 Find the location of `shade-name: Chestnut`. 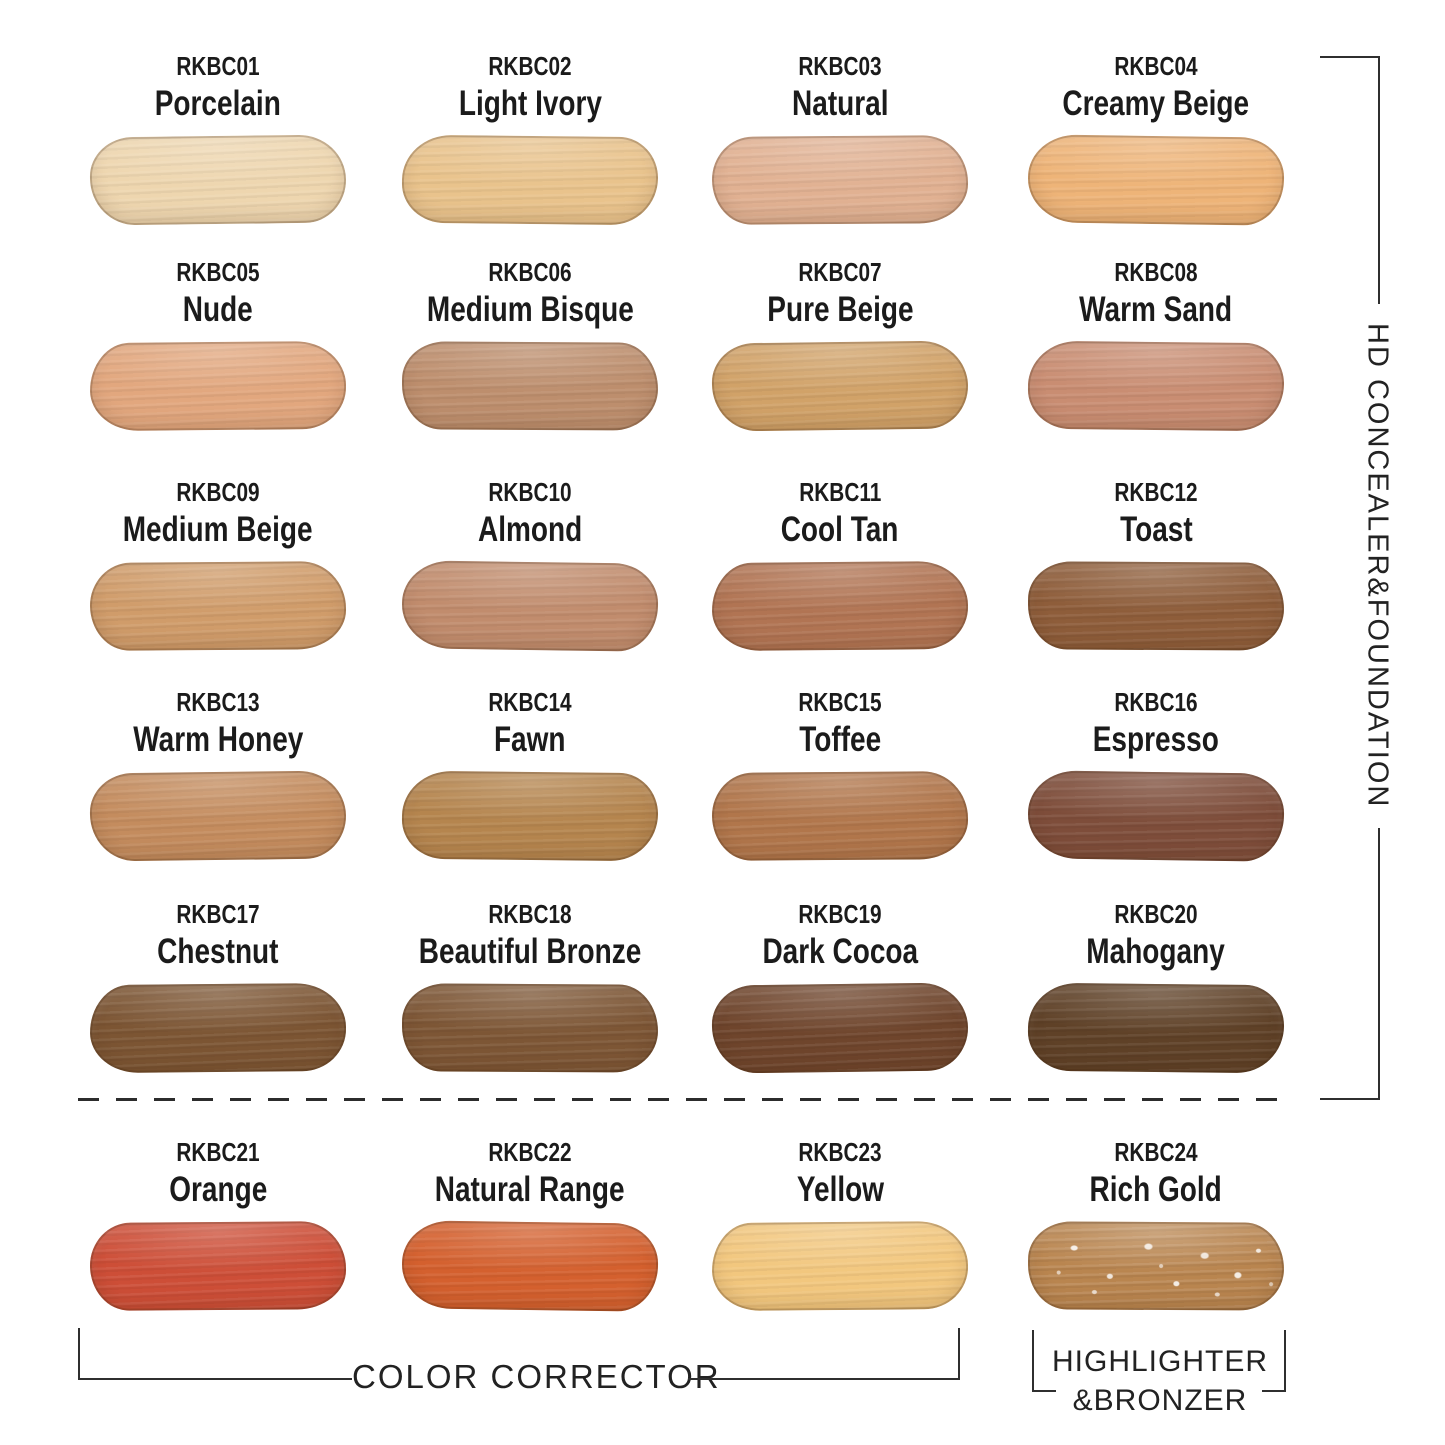

shade-name: Chestnut is located at coordinates (218, 951).